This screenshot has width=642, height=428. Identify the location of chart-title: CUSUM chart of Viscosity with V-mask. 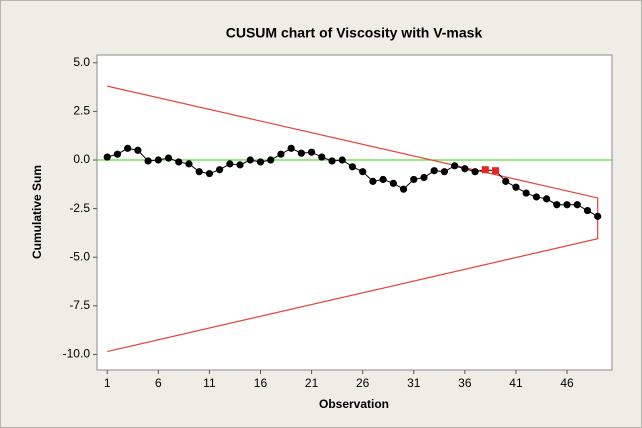
(354, 33).